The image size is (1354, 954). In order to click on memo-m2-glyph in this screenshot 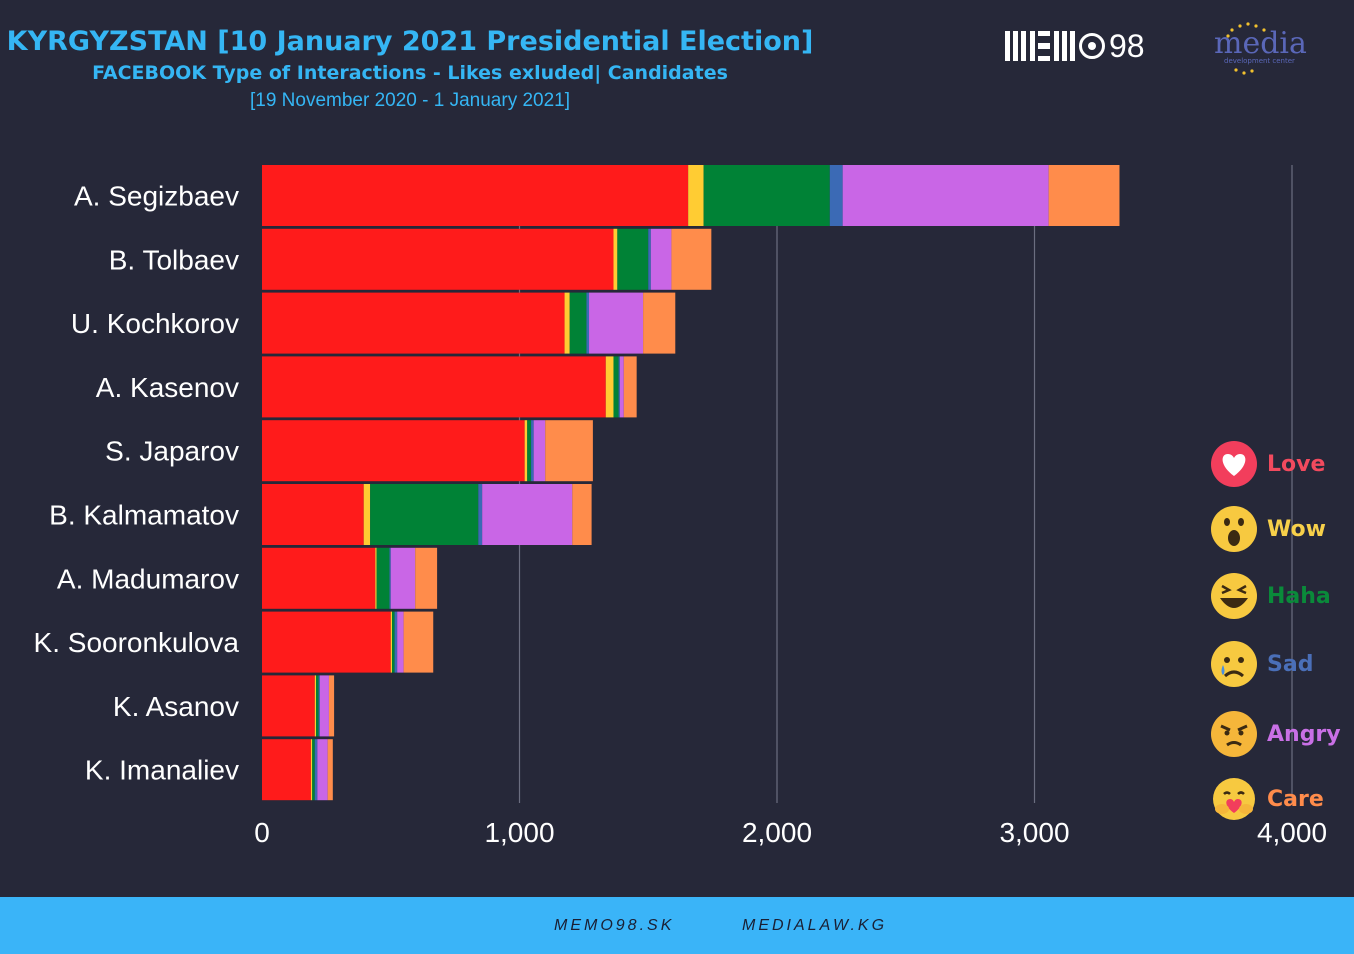, I will do `click(1064, 46)`.